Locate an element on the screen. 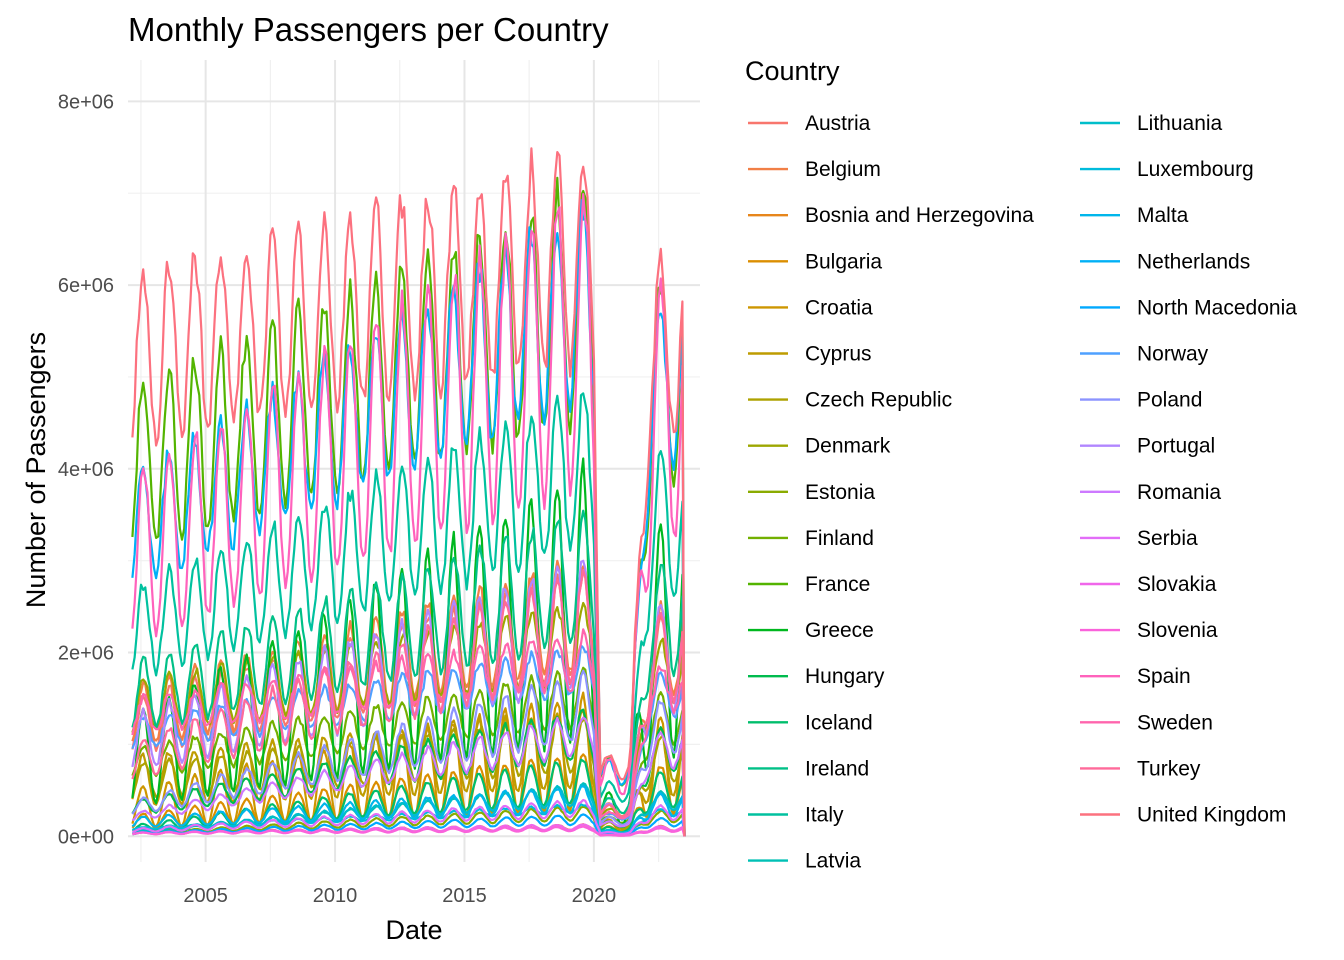  legend-label: United Kingdom is located at coordinates (1211, 815).